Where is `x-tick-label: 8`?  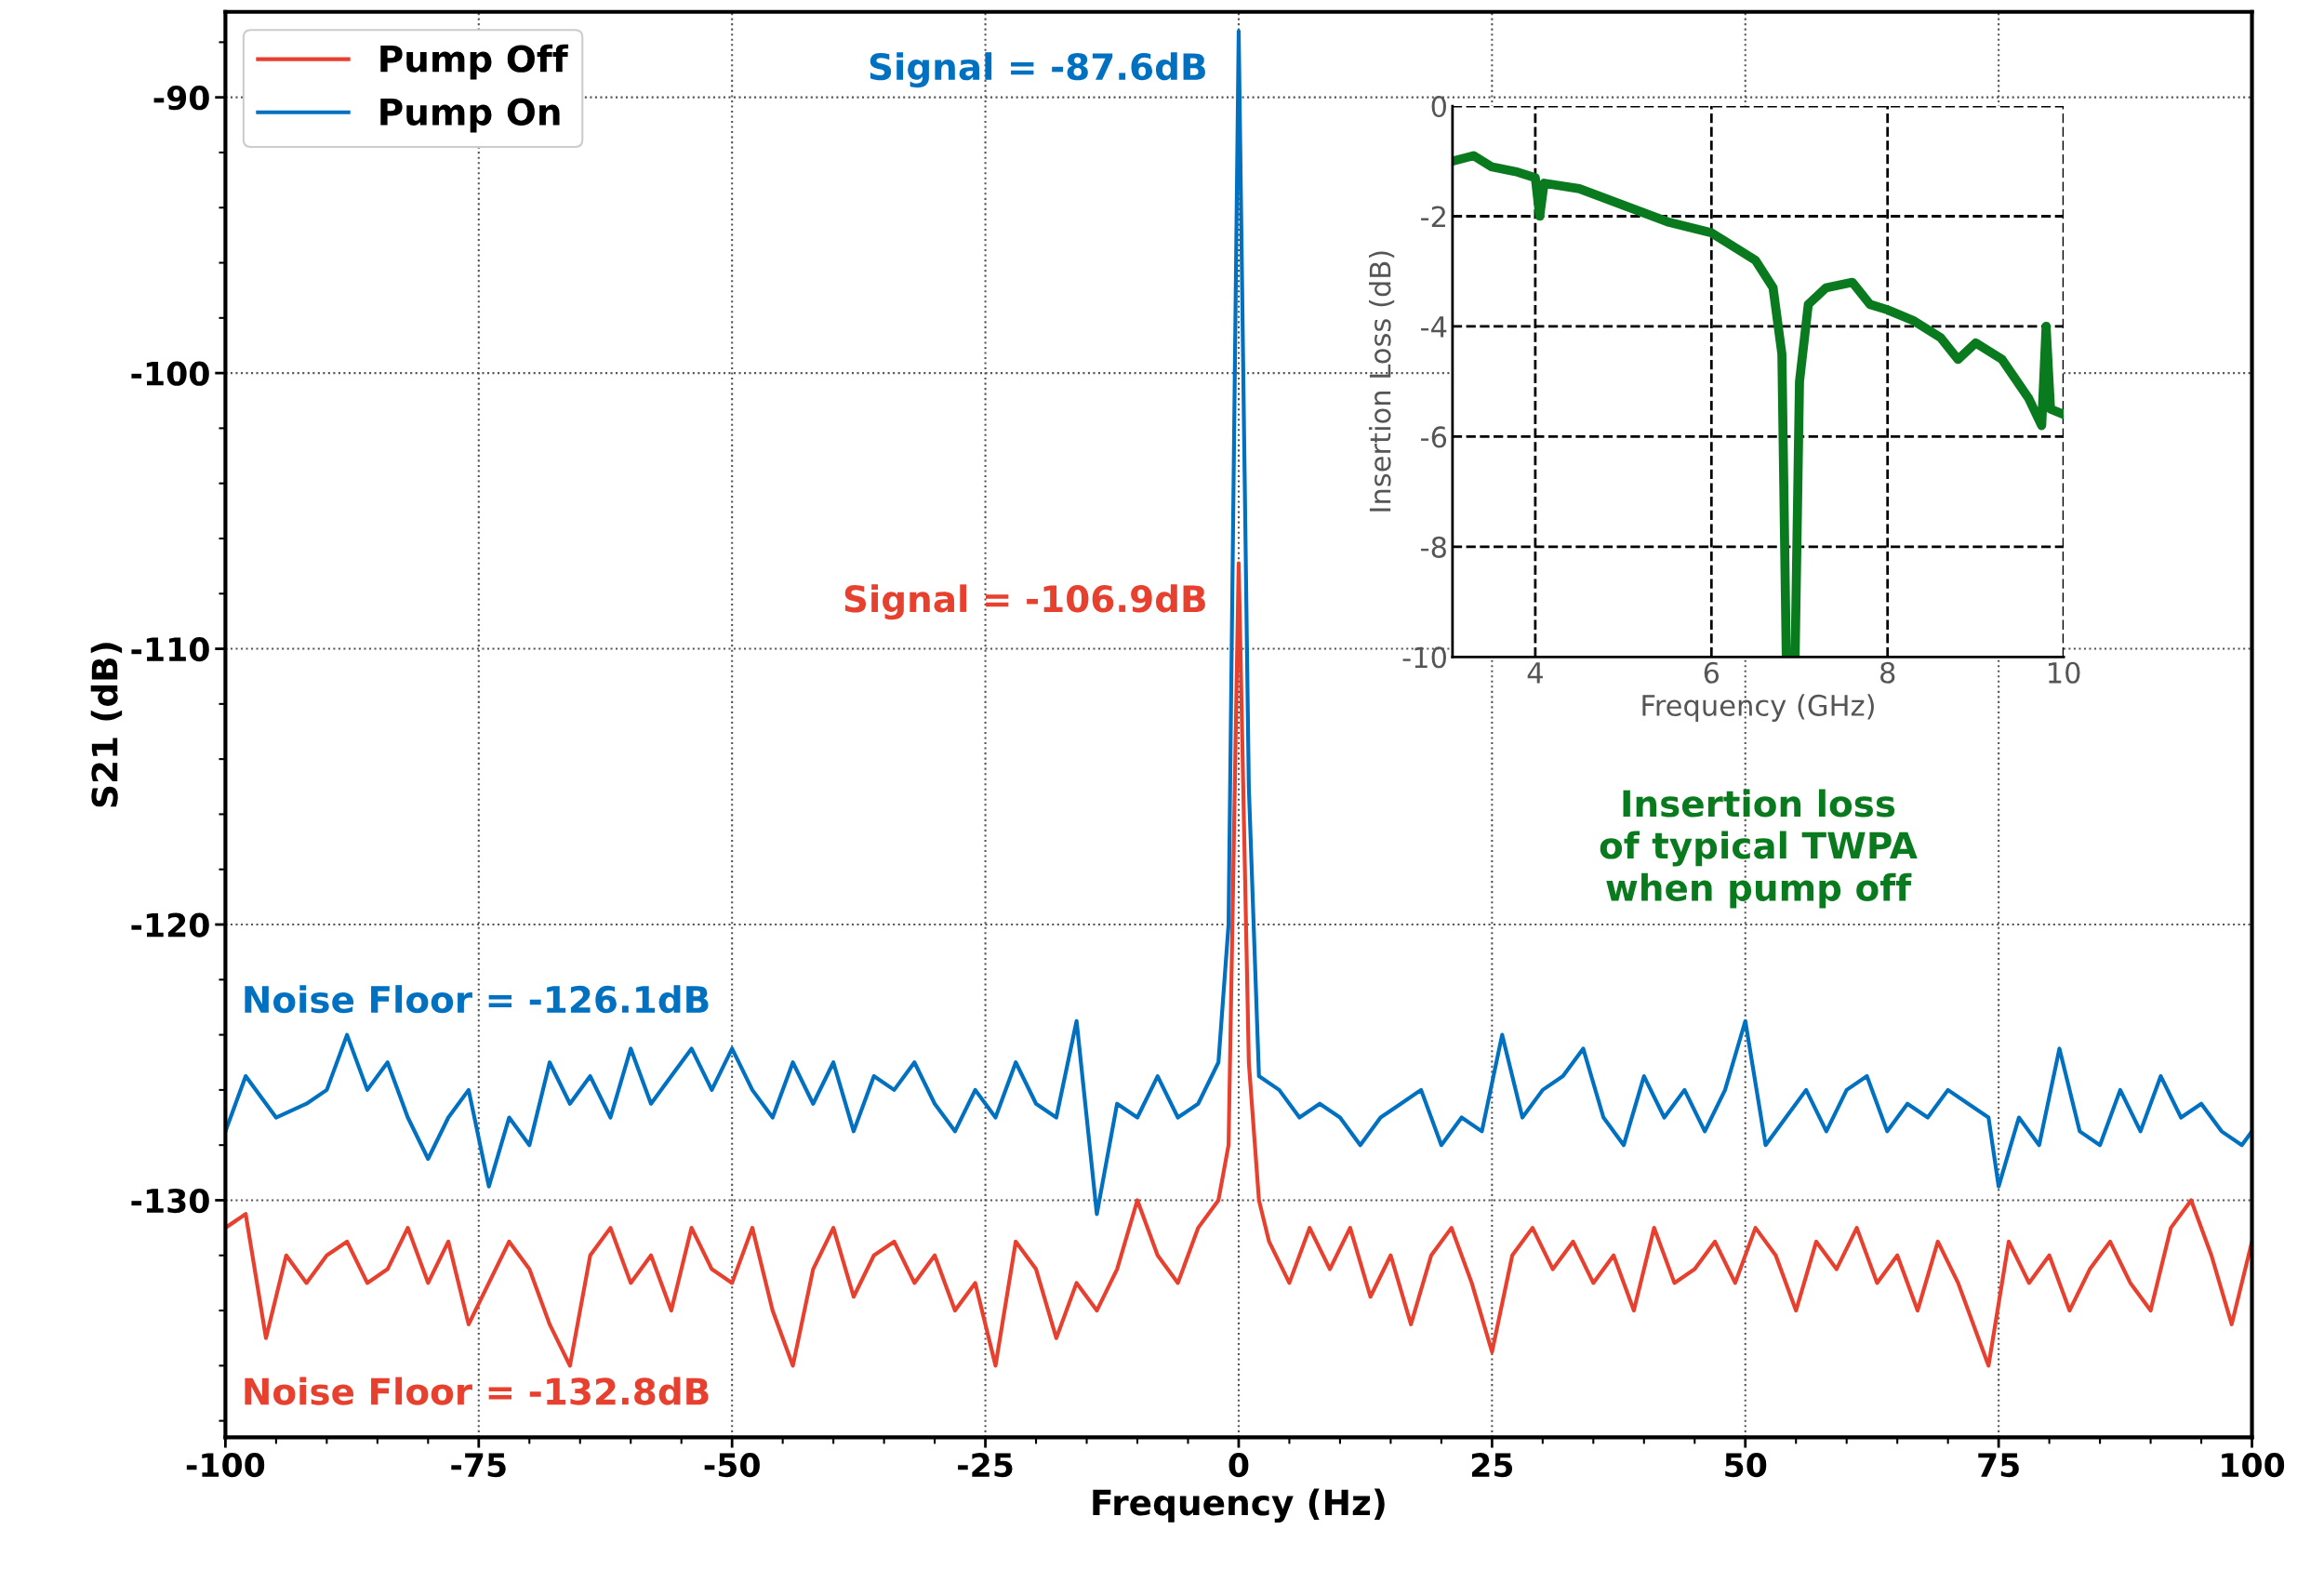
x-tick-label: 8 is located at coordinates (1887, 672).